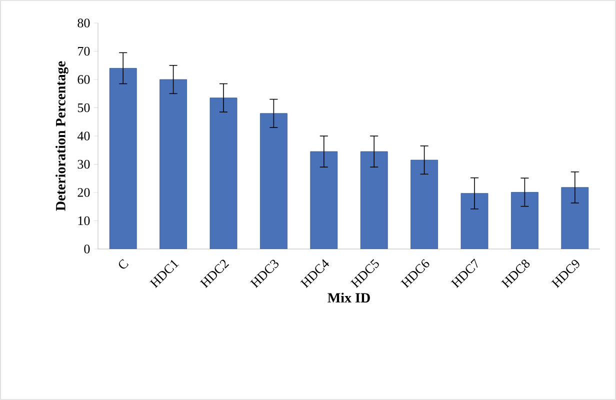  I want to click on y-tick-label: 30, so click(84, 164).